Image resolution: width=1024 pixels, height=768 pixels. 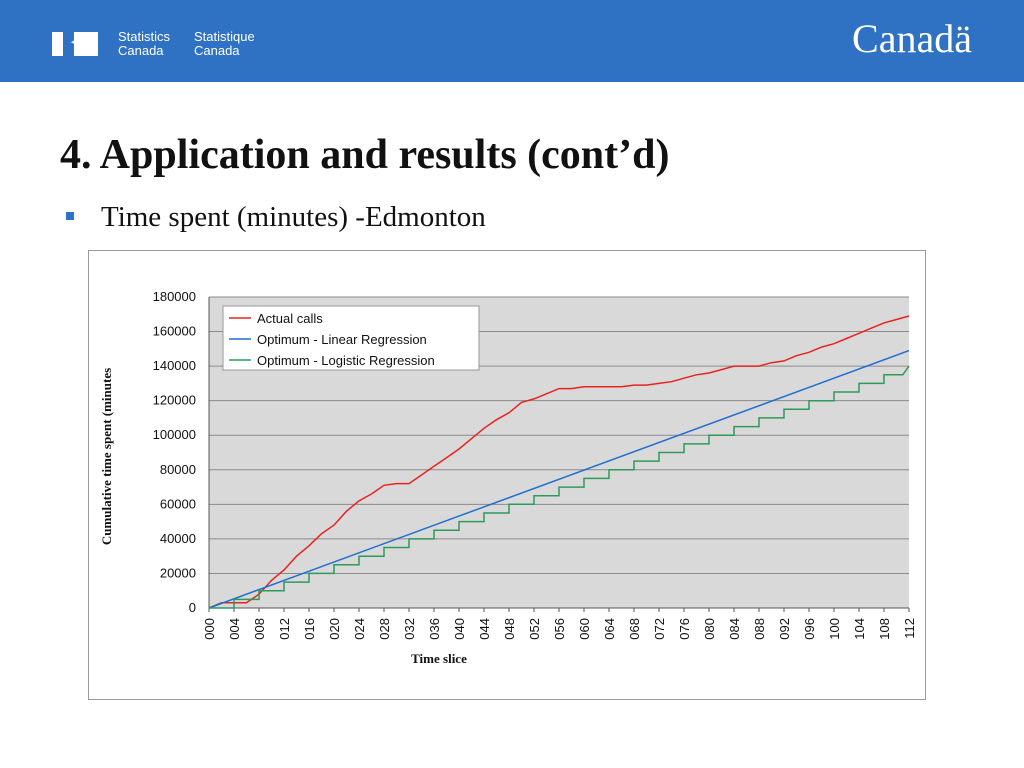 I want to click on y-tick-label: 180000, so click(x=174, y=296).